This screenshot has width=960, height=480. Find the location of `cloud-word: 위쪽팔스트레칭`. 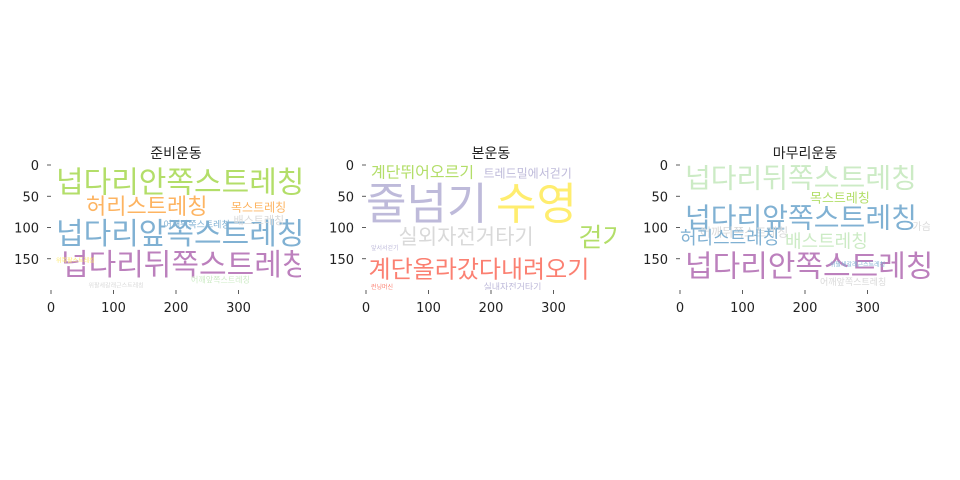

cloud-word: 위쪽팔스트레칭 is located at coordinates (75, 261).